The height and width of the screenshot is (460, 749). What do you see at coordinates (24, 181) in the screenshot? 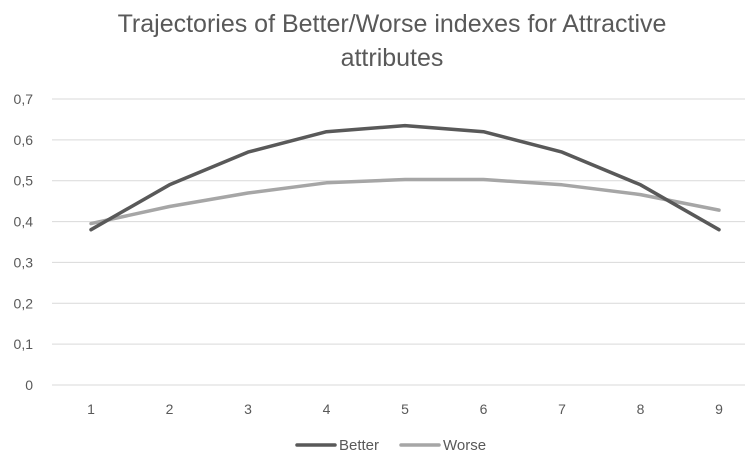
I see `y-tick-label: 0,5` at bounding box center [24, 181].